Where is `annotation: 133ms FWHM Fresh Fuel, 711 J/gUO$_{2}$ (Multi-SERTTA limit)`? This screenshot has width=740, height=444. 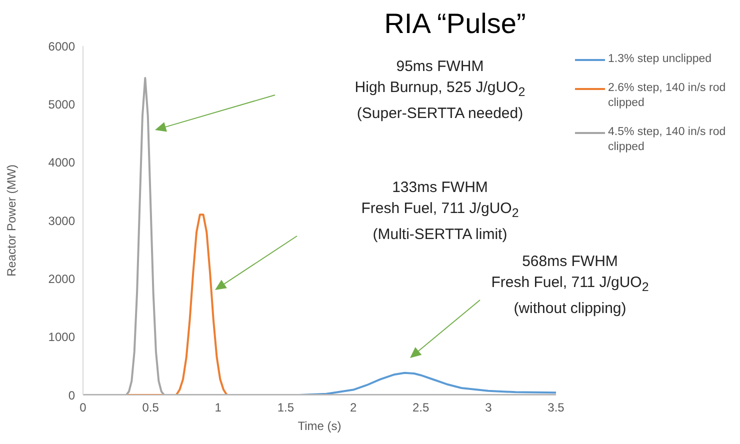
annotation: 133ms FWHM Fresh Fuel, 711 J/gUO$_{2}$ (Multi-SERTTA limit) is located at coordinates (440, 211).